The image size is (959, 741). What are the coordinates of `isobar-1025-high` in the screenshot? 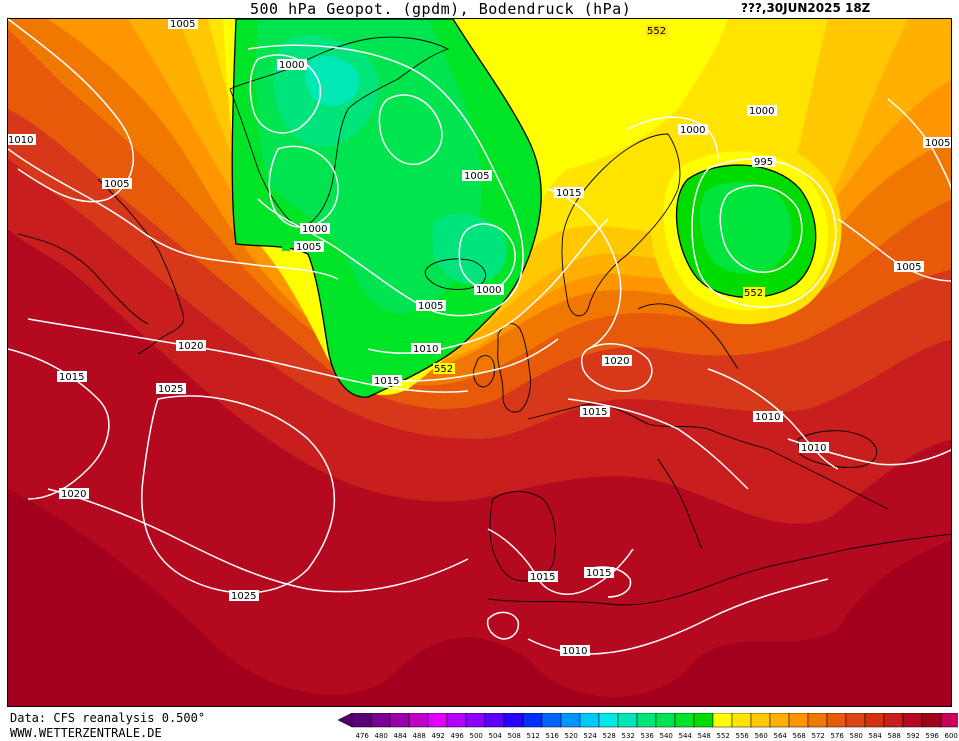 It's located at (238, 494).